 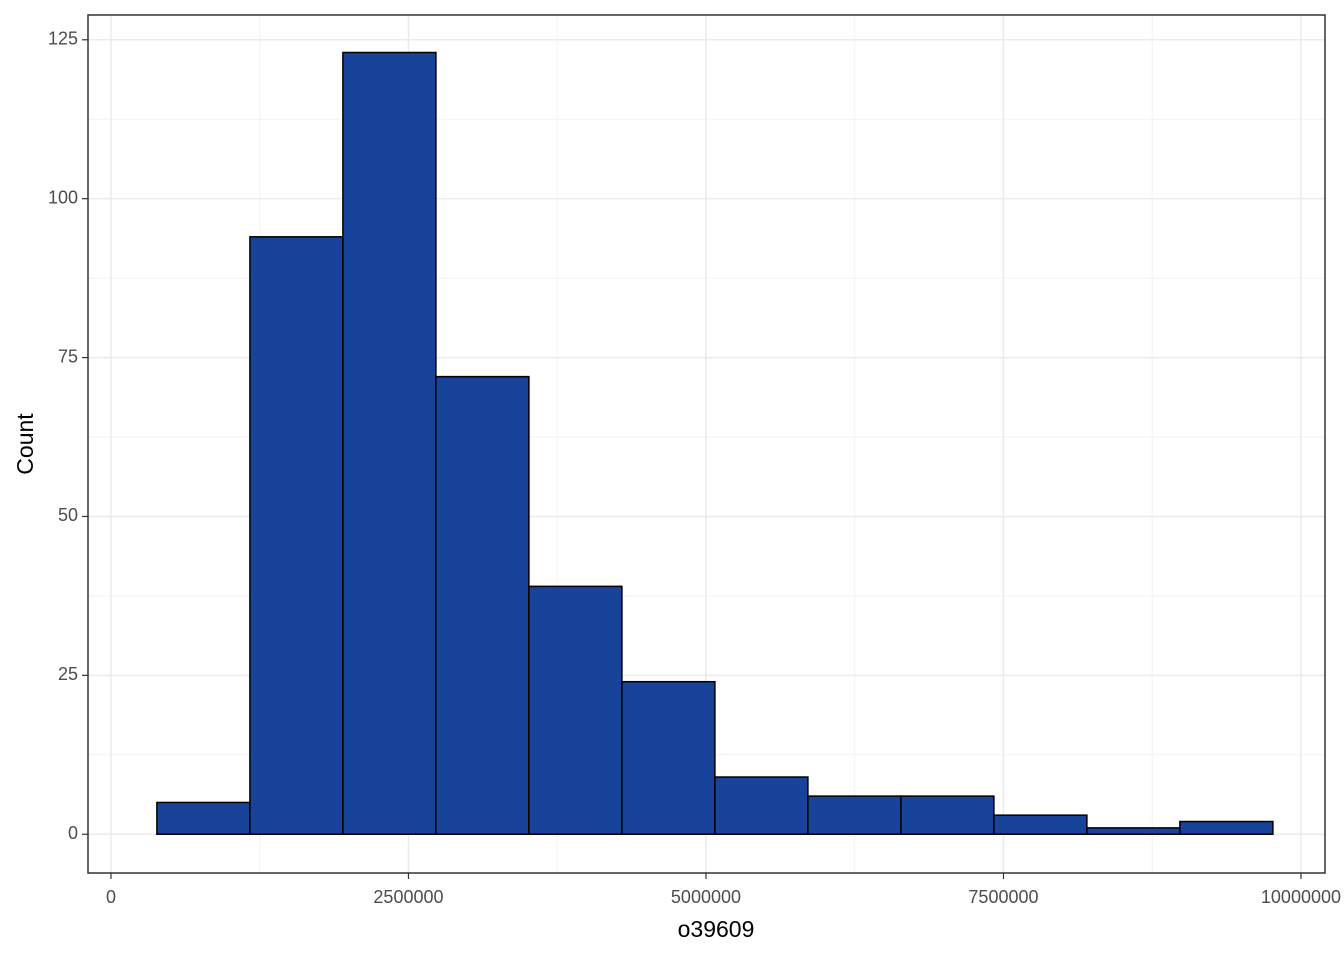 What do you see at coordinates (63, 39) in the screenshot?
I see `y-tick-label: 125` at bounding box center [63, 39].